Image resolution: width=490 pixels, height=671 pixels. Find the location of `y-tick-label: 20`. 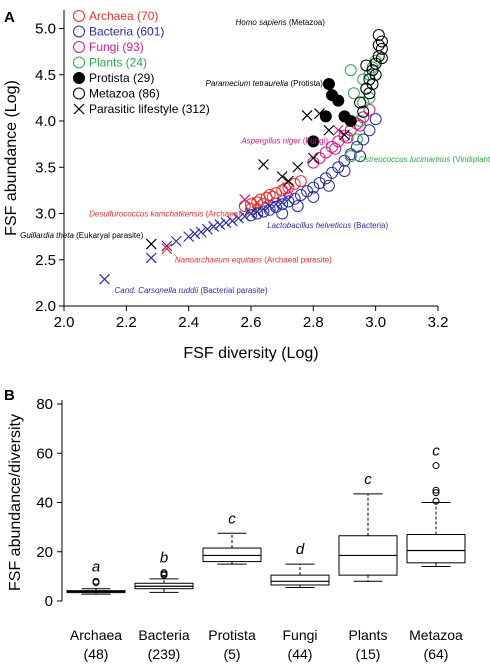

y-tick-label: 20 is located at coordinates (44, 552).